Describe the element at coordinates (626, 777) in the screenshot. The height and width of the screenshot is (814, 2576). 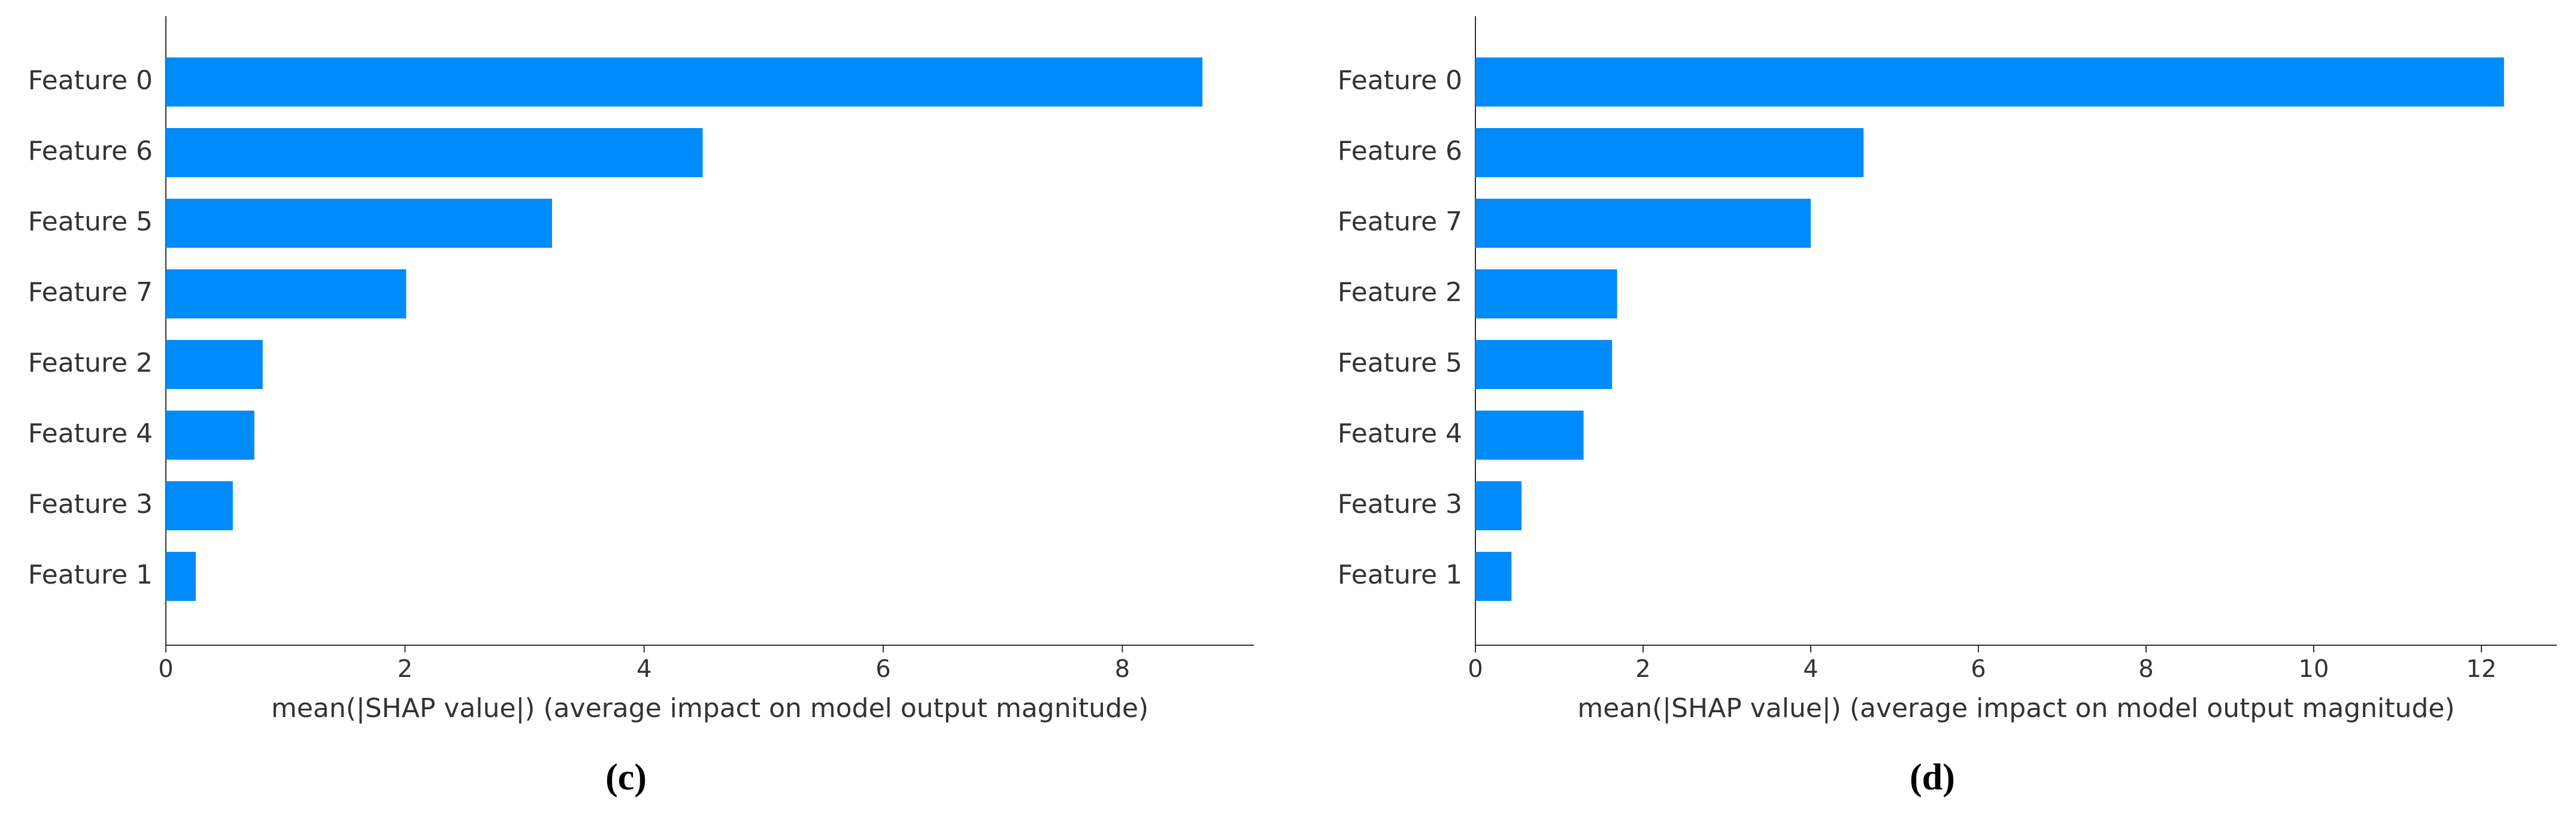
I see `caption: (c)` at that location.